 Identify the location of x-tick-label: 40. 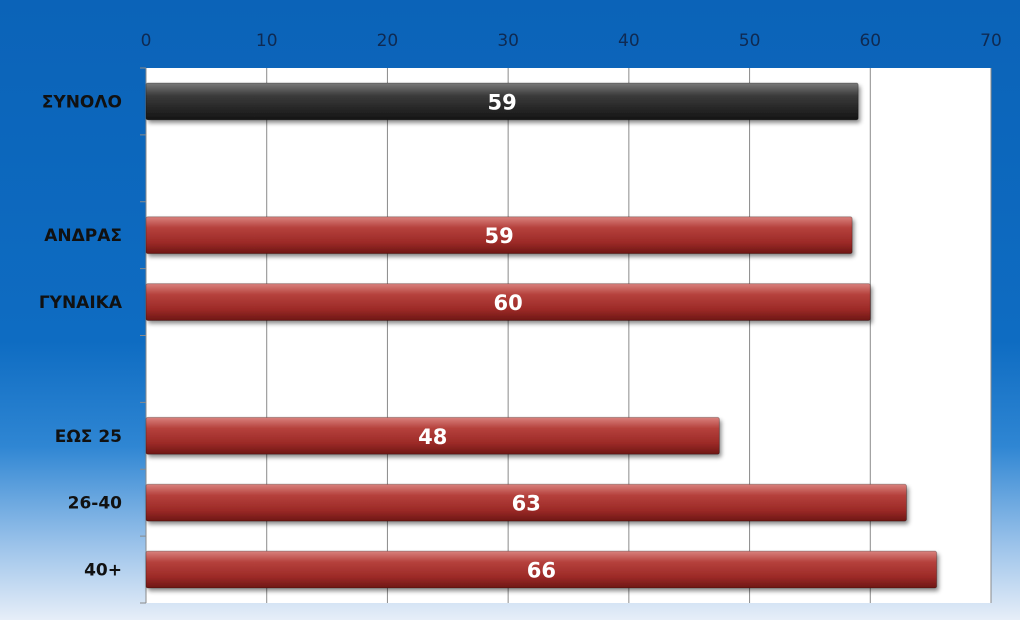
(629, 41).